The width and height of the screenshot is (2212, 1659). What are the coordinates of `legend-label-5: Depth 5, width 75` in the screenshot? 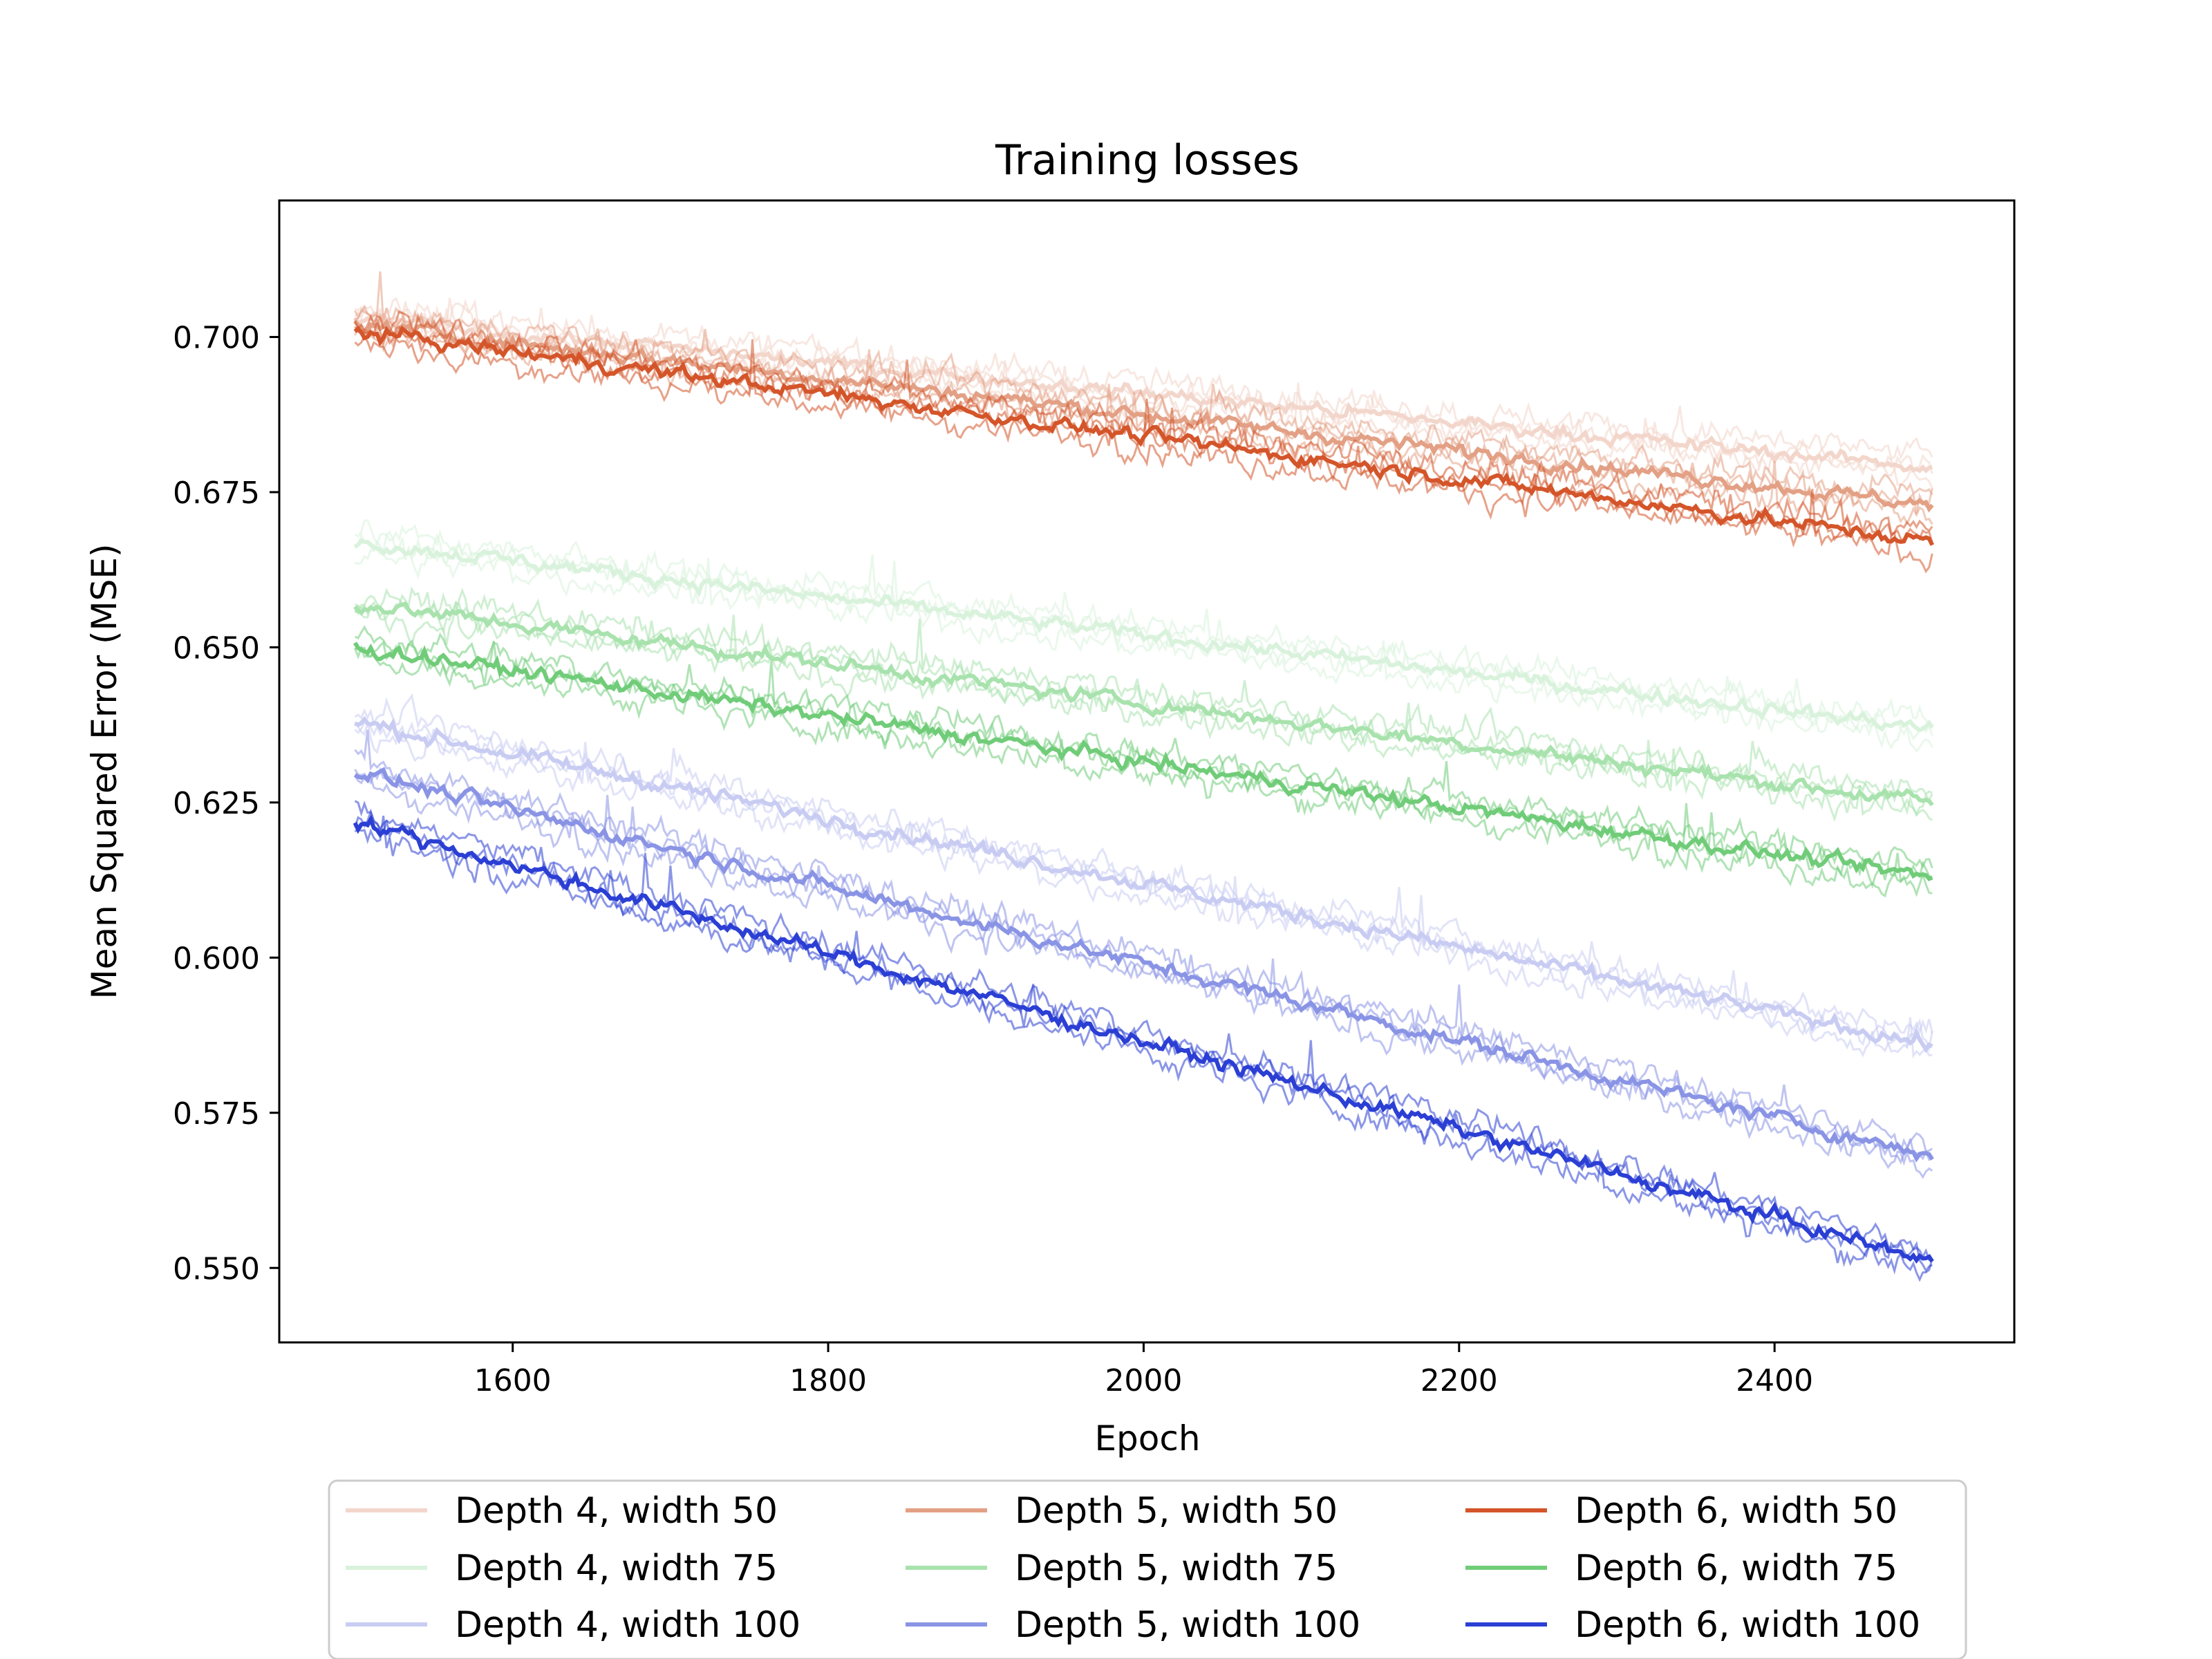 It's located at (1176, 1568).